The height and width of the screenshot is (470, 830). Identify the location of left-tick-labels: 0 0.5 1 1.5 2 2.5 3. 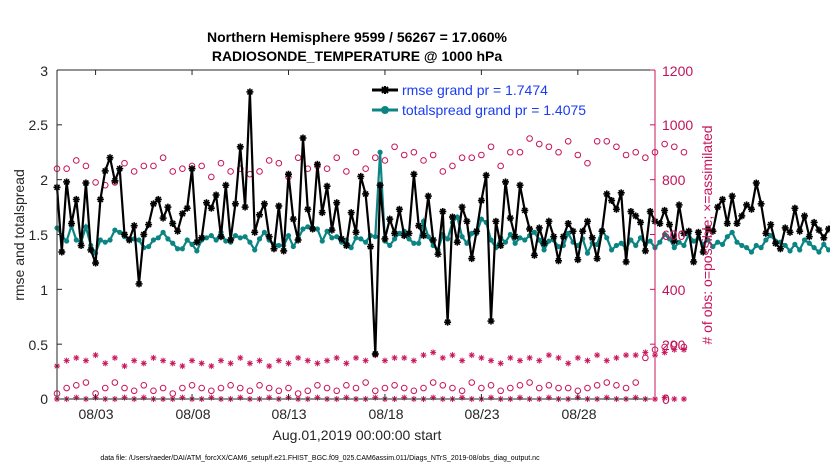
(39, 235).